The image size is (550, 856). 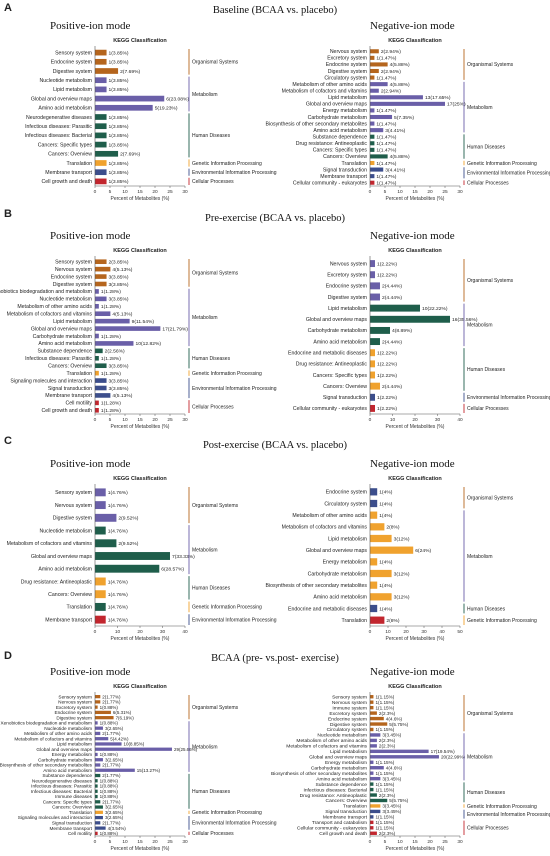 What do you see at coordinates (355, 807) in the screenshot?
I see `category-label: Translation` at bounding box center [355, 807].